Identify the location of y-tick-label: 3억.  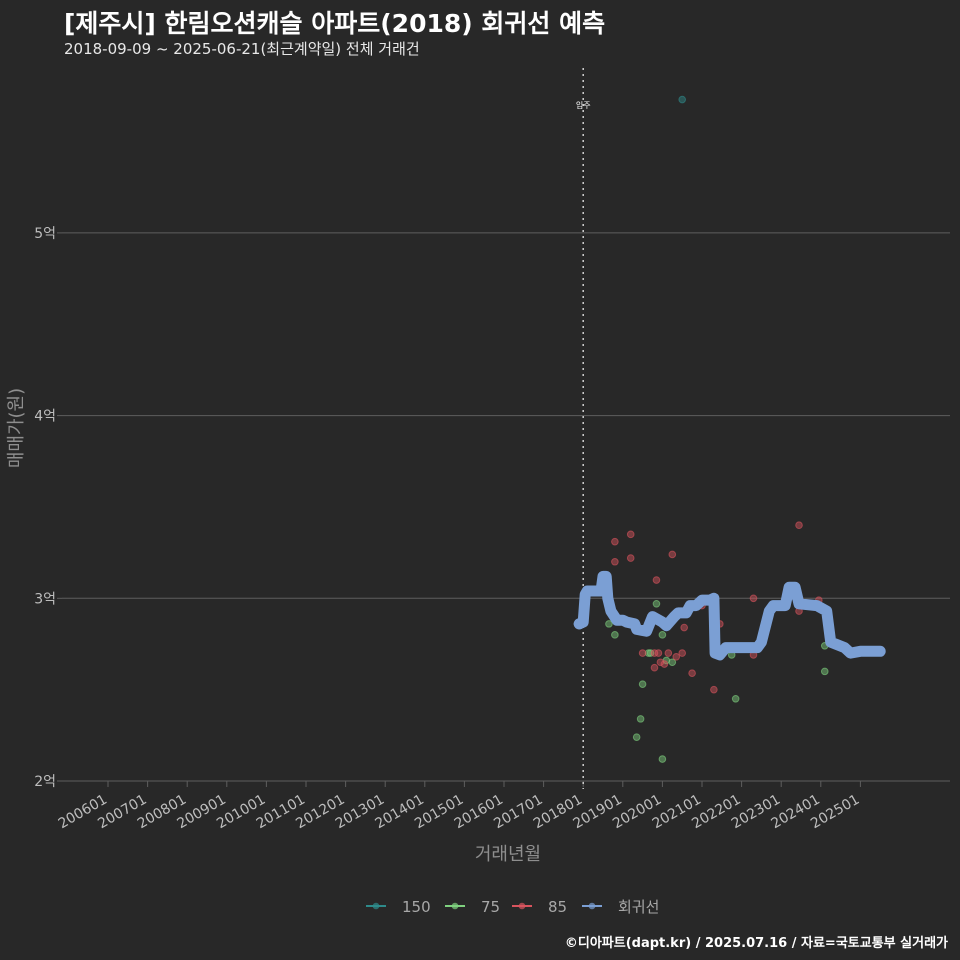
(45, 599).